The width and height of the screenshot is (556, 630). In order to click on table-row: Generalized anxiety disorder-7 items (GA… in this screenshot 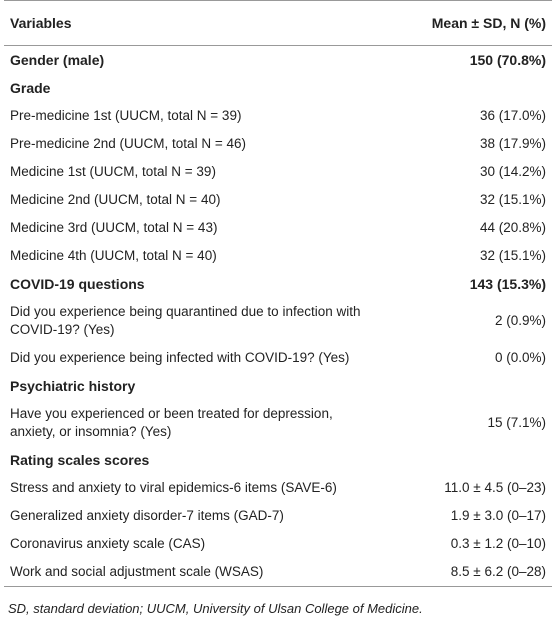, I will do `click(278, 516)`.